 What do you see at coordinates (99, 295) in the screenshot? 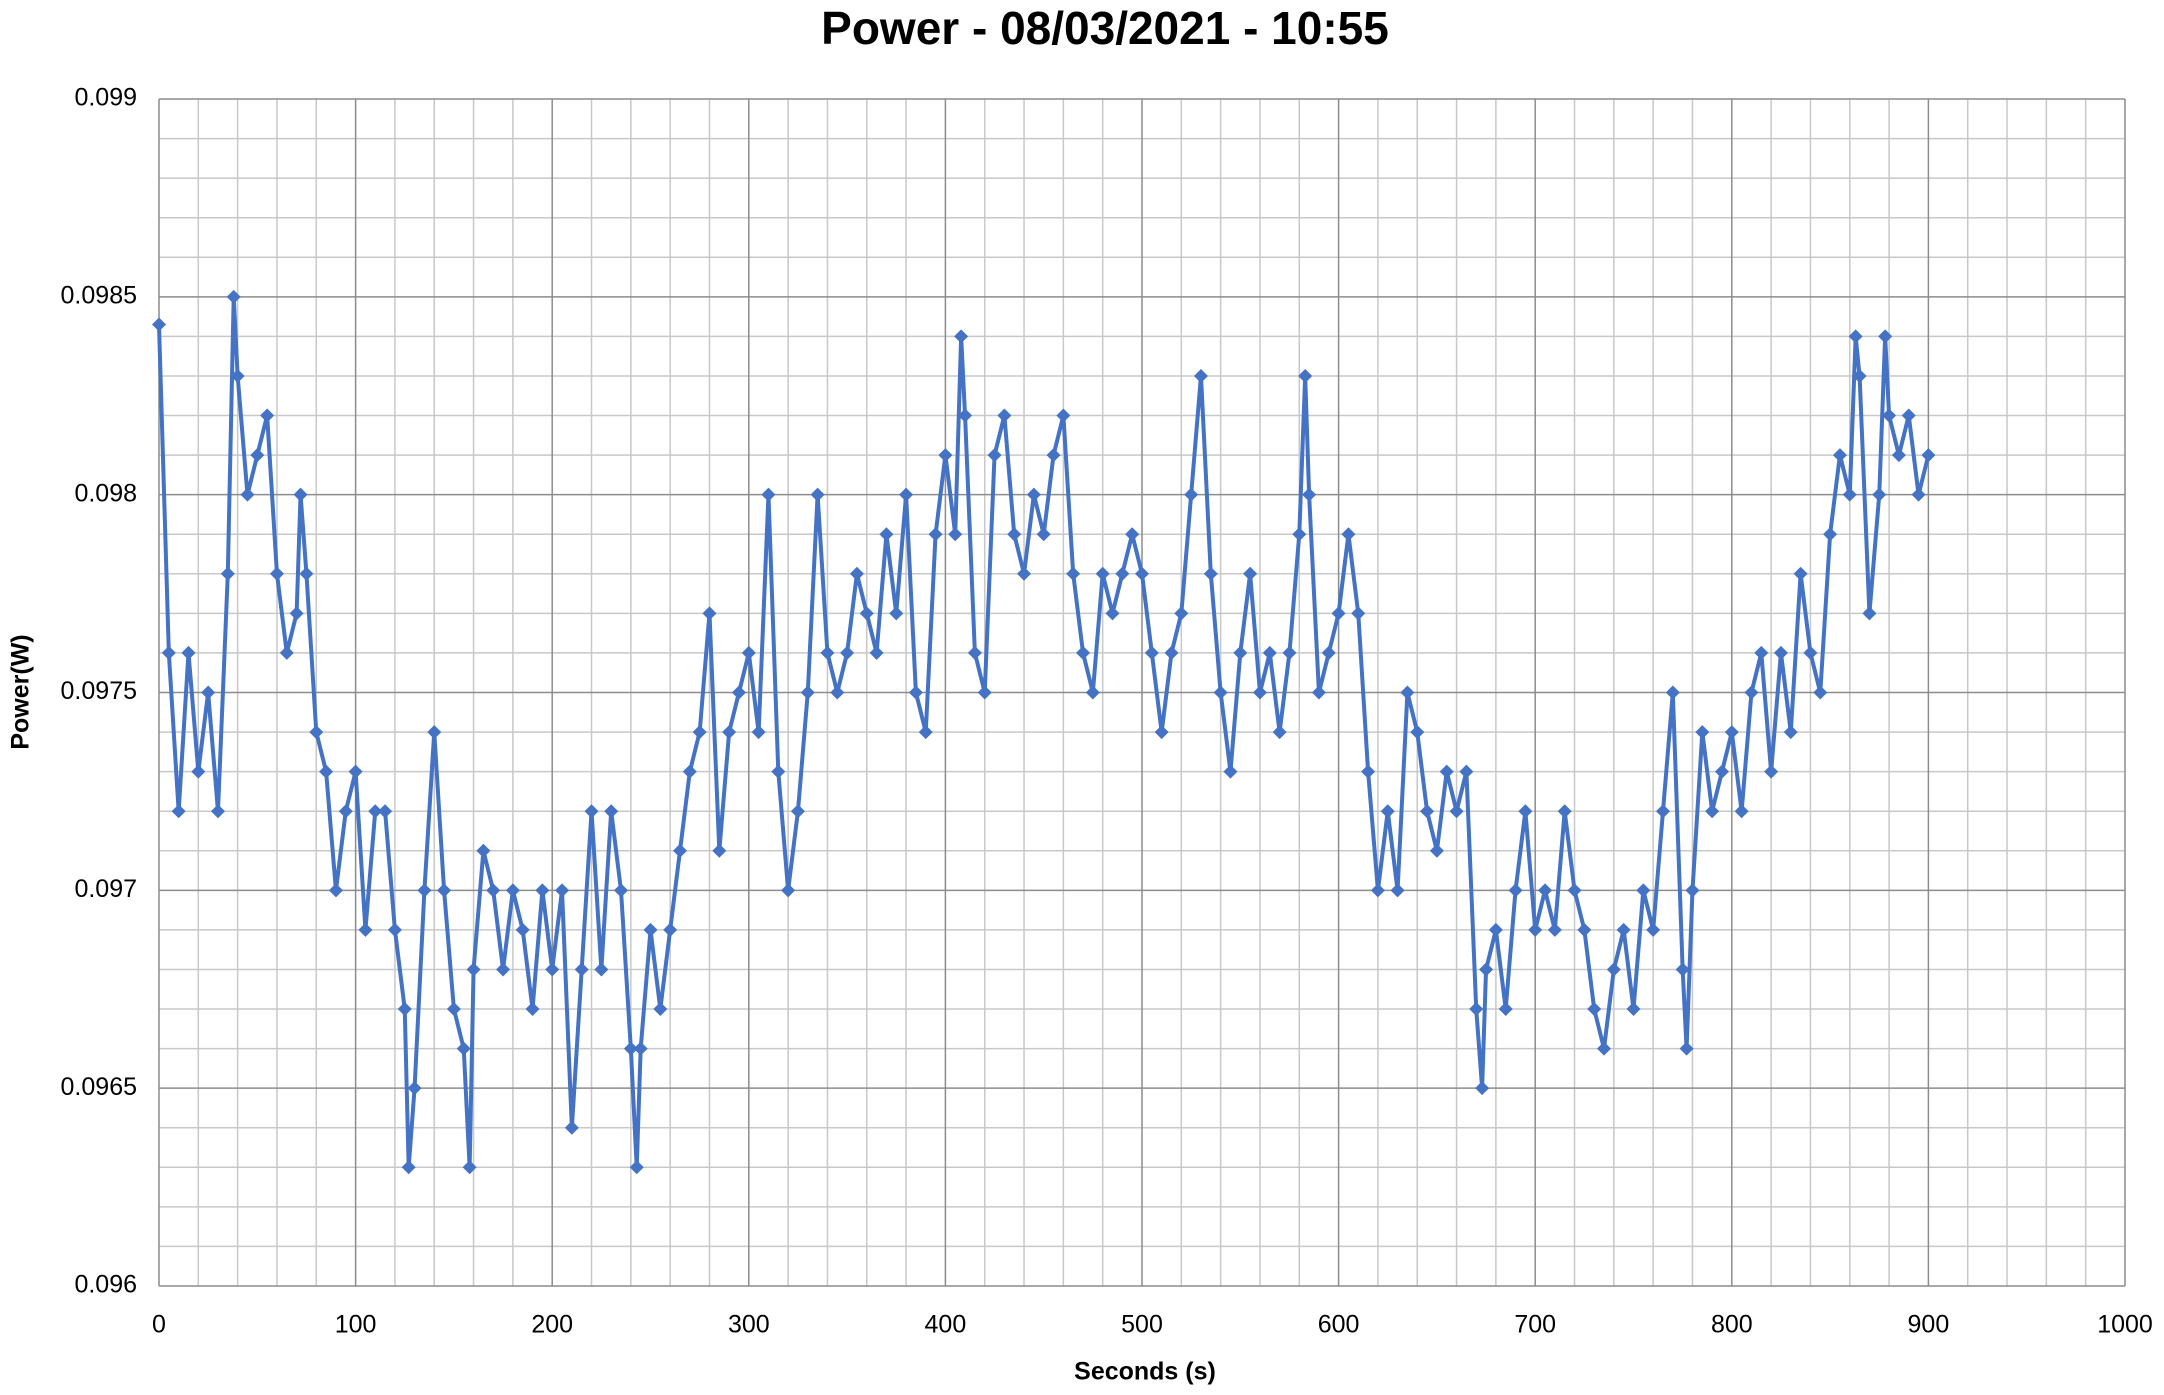
I see `y-tick-label: 0.0985` at bounding box center [99, 295].